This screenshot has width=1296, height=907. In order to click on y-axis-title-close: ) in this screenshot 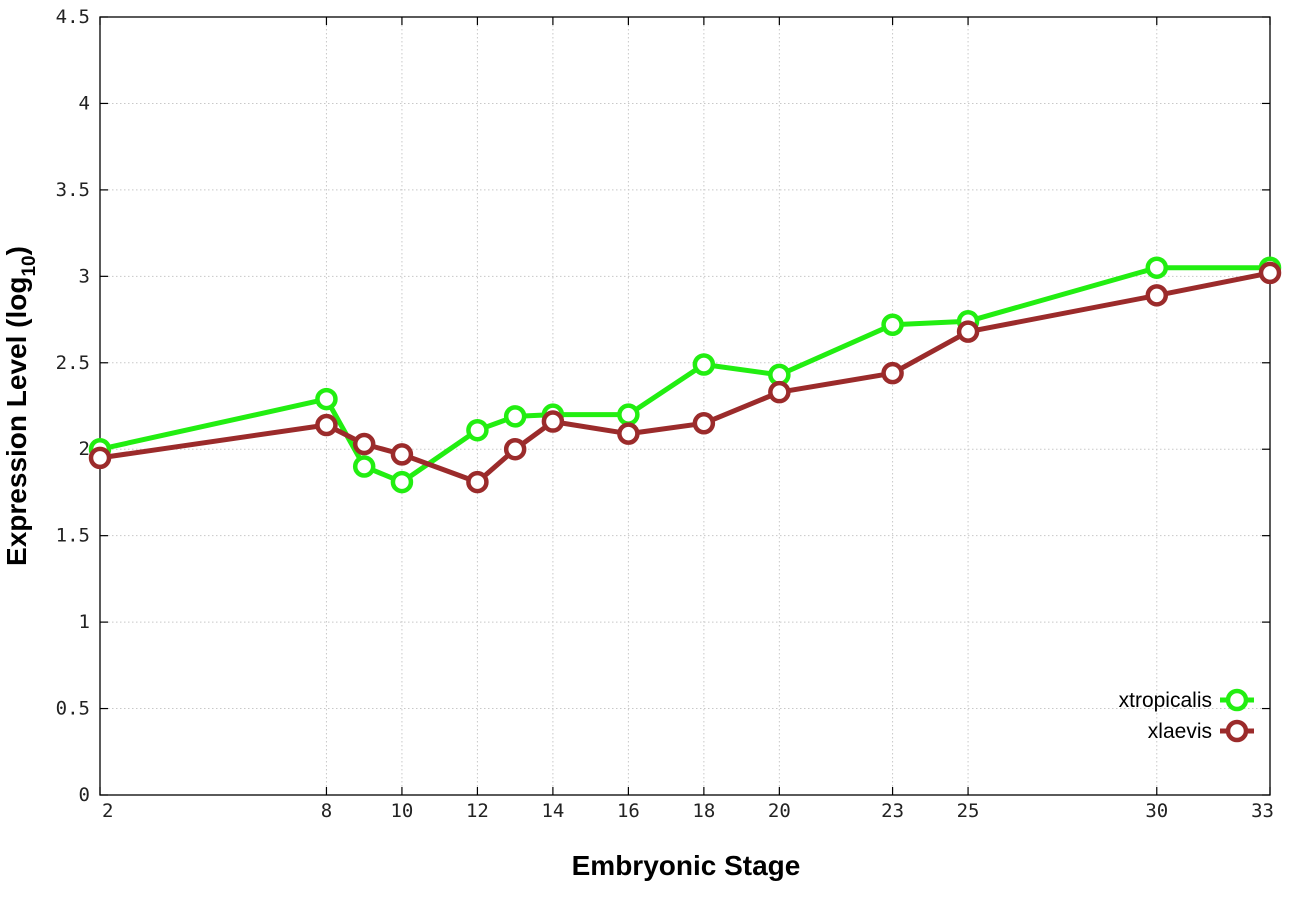, I will do `click(16, 250)`.